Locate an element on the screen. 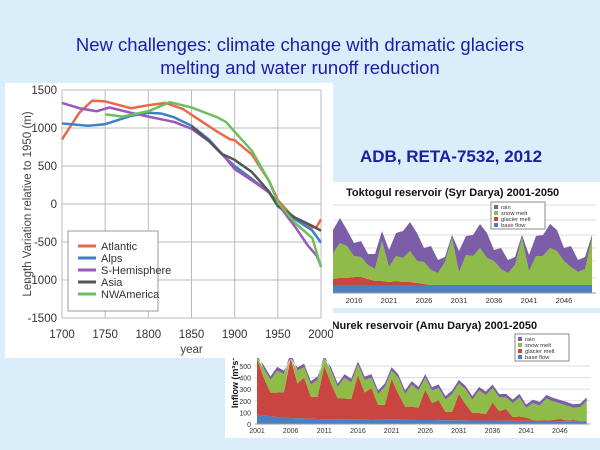  x-tick-label: 2001 is located at coordinates (257, 431).